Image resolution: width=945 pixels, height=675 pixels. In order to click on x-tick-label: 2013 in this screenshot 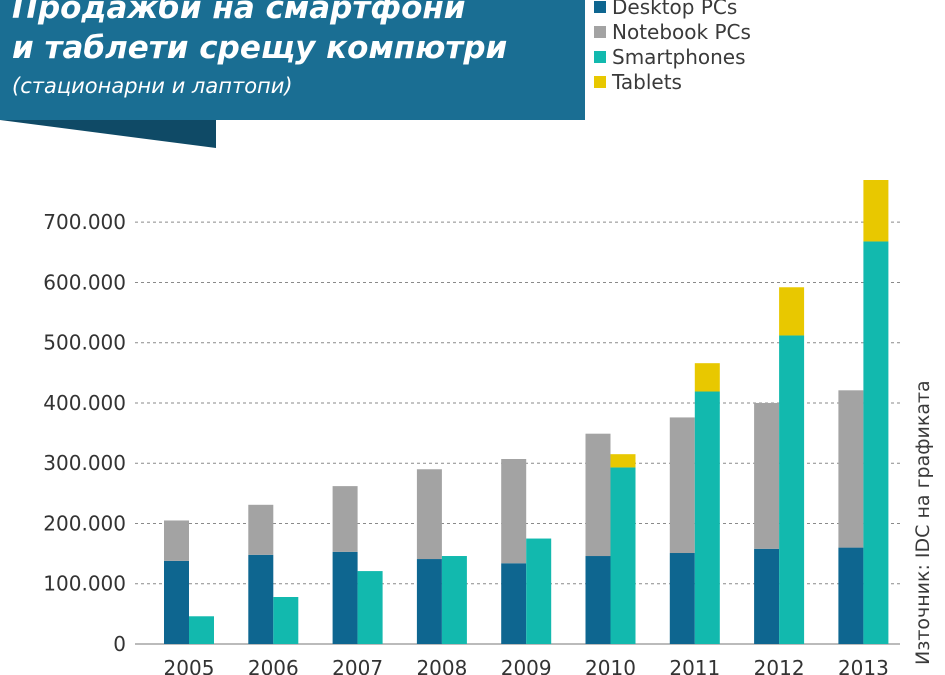, I will do `click(863, 665)`.